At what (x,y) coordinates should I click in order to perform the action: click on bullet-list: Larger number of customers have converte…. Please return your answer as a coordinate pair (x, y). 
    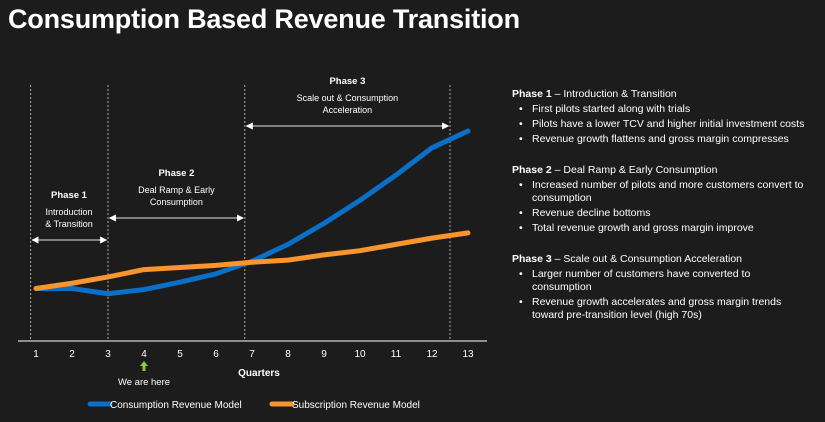
    Looking at the image, I should click on (662, 295).